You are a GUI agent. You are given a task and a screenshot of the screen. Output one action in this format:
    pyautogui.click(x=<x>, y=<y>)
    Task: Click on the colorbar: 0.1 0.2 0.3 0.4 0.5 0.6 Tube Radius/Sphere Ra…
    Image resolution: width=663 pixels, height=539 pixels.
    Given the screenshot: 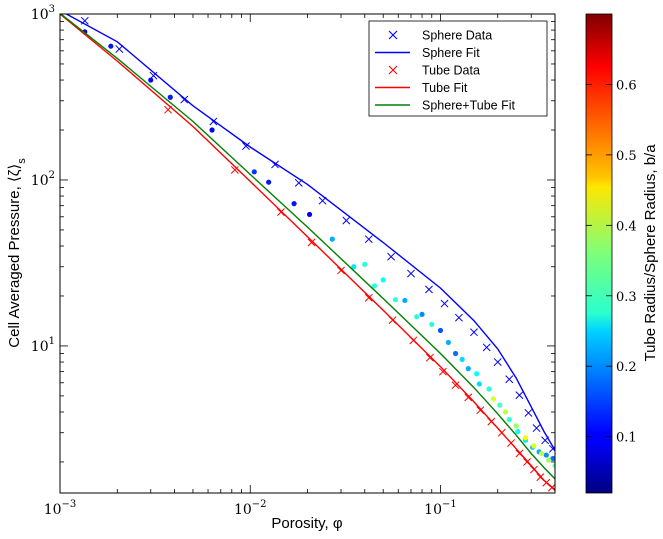 What is the action you would take?
    pyautogui.click(x=622, y=253)
    